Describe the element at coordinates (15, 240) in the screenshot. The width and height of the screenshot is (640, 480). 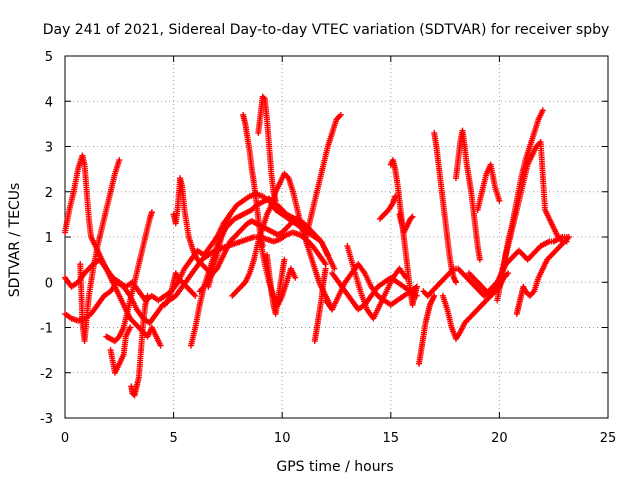
I see `y-axis-label: SDTVAR / TECUs` at that location.